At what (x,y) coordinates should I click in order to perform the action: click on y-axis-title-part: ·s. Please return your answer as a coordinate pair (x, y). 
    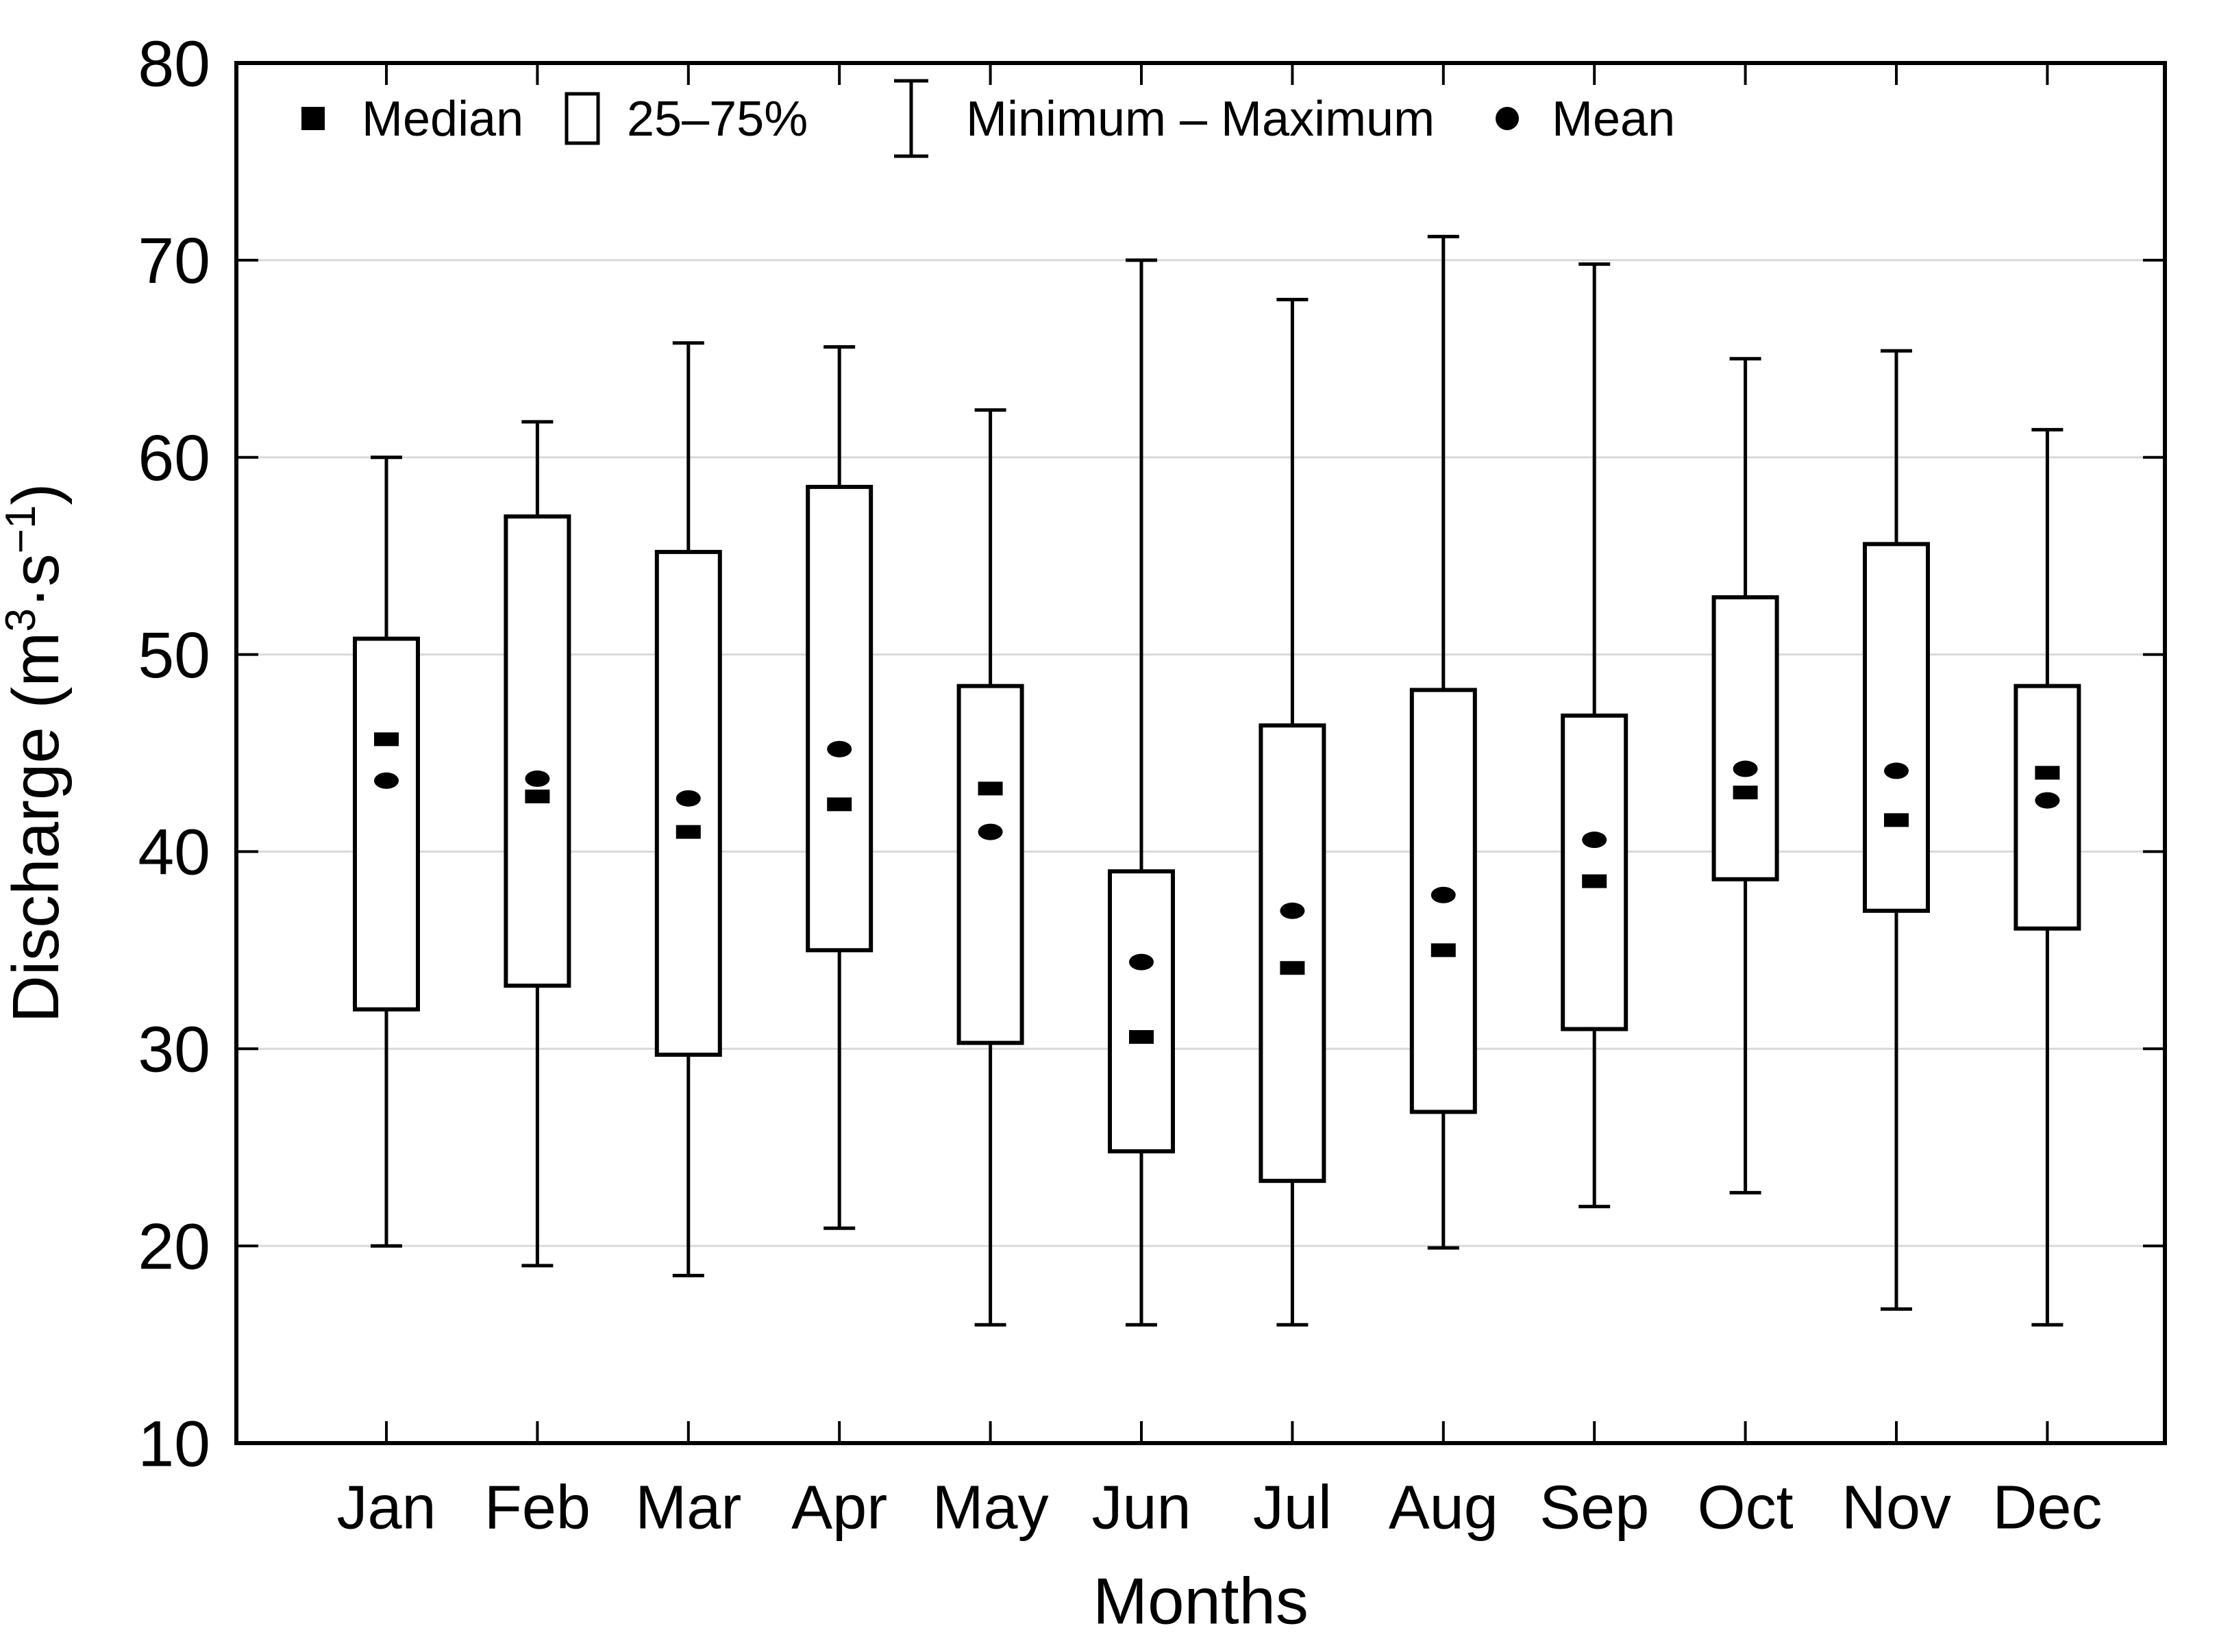
    Looking at the image, I should click on (36, 580).